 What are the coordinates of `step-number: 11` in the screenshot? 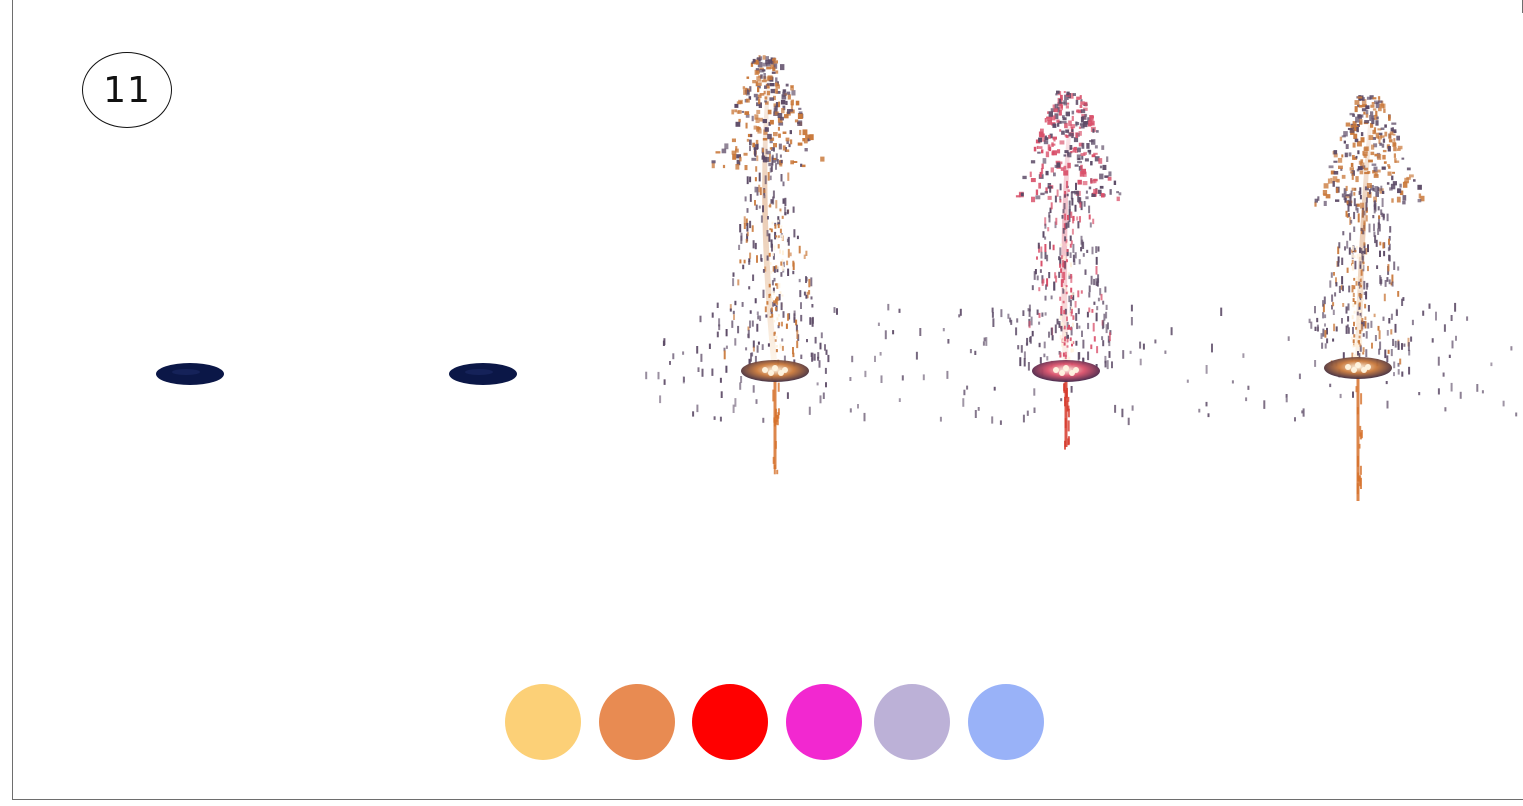 It's located at (127, 90).